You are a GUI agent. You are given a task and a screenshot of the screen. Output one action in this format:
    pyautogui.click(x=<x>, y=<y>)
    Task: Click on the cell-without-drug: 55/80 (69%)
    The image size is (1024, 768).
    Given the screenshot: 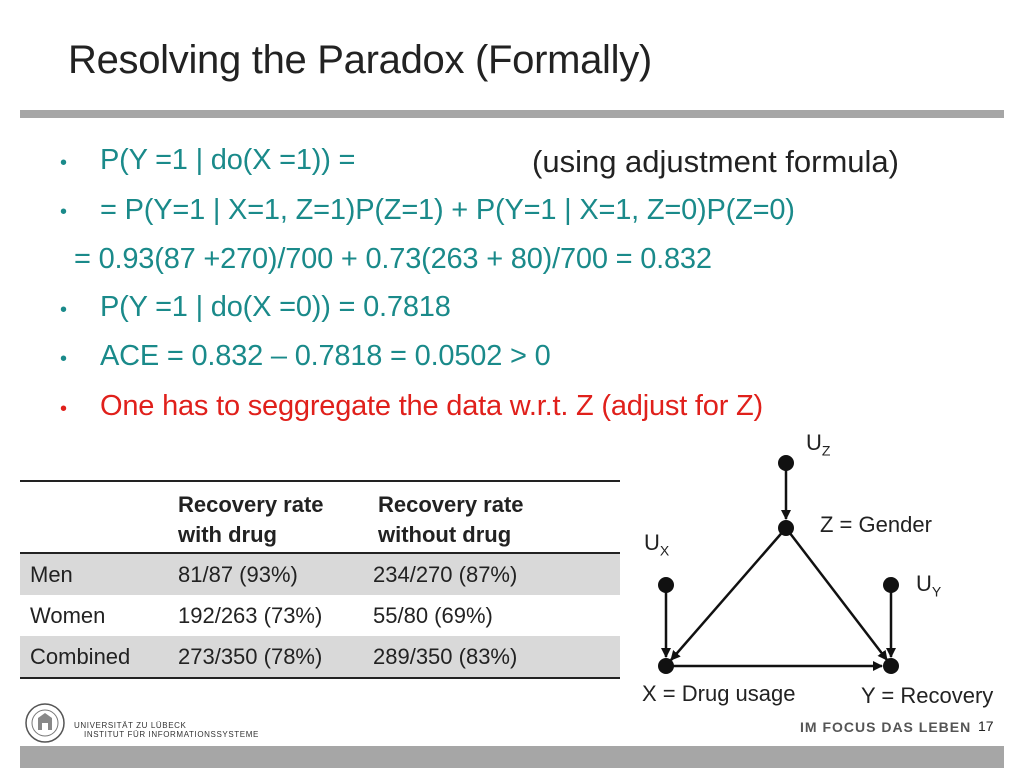 What is the action you would take?
    pyautogui.click(x=433, y=615)
    